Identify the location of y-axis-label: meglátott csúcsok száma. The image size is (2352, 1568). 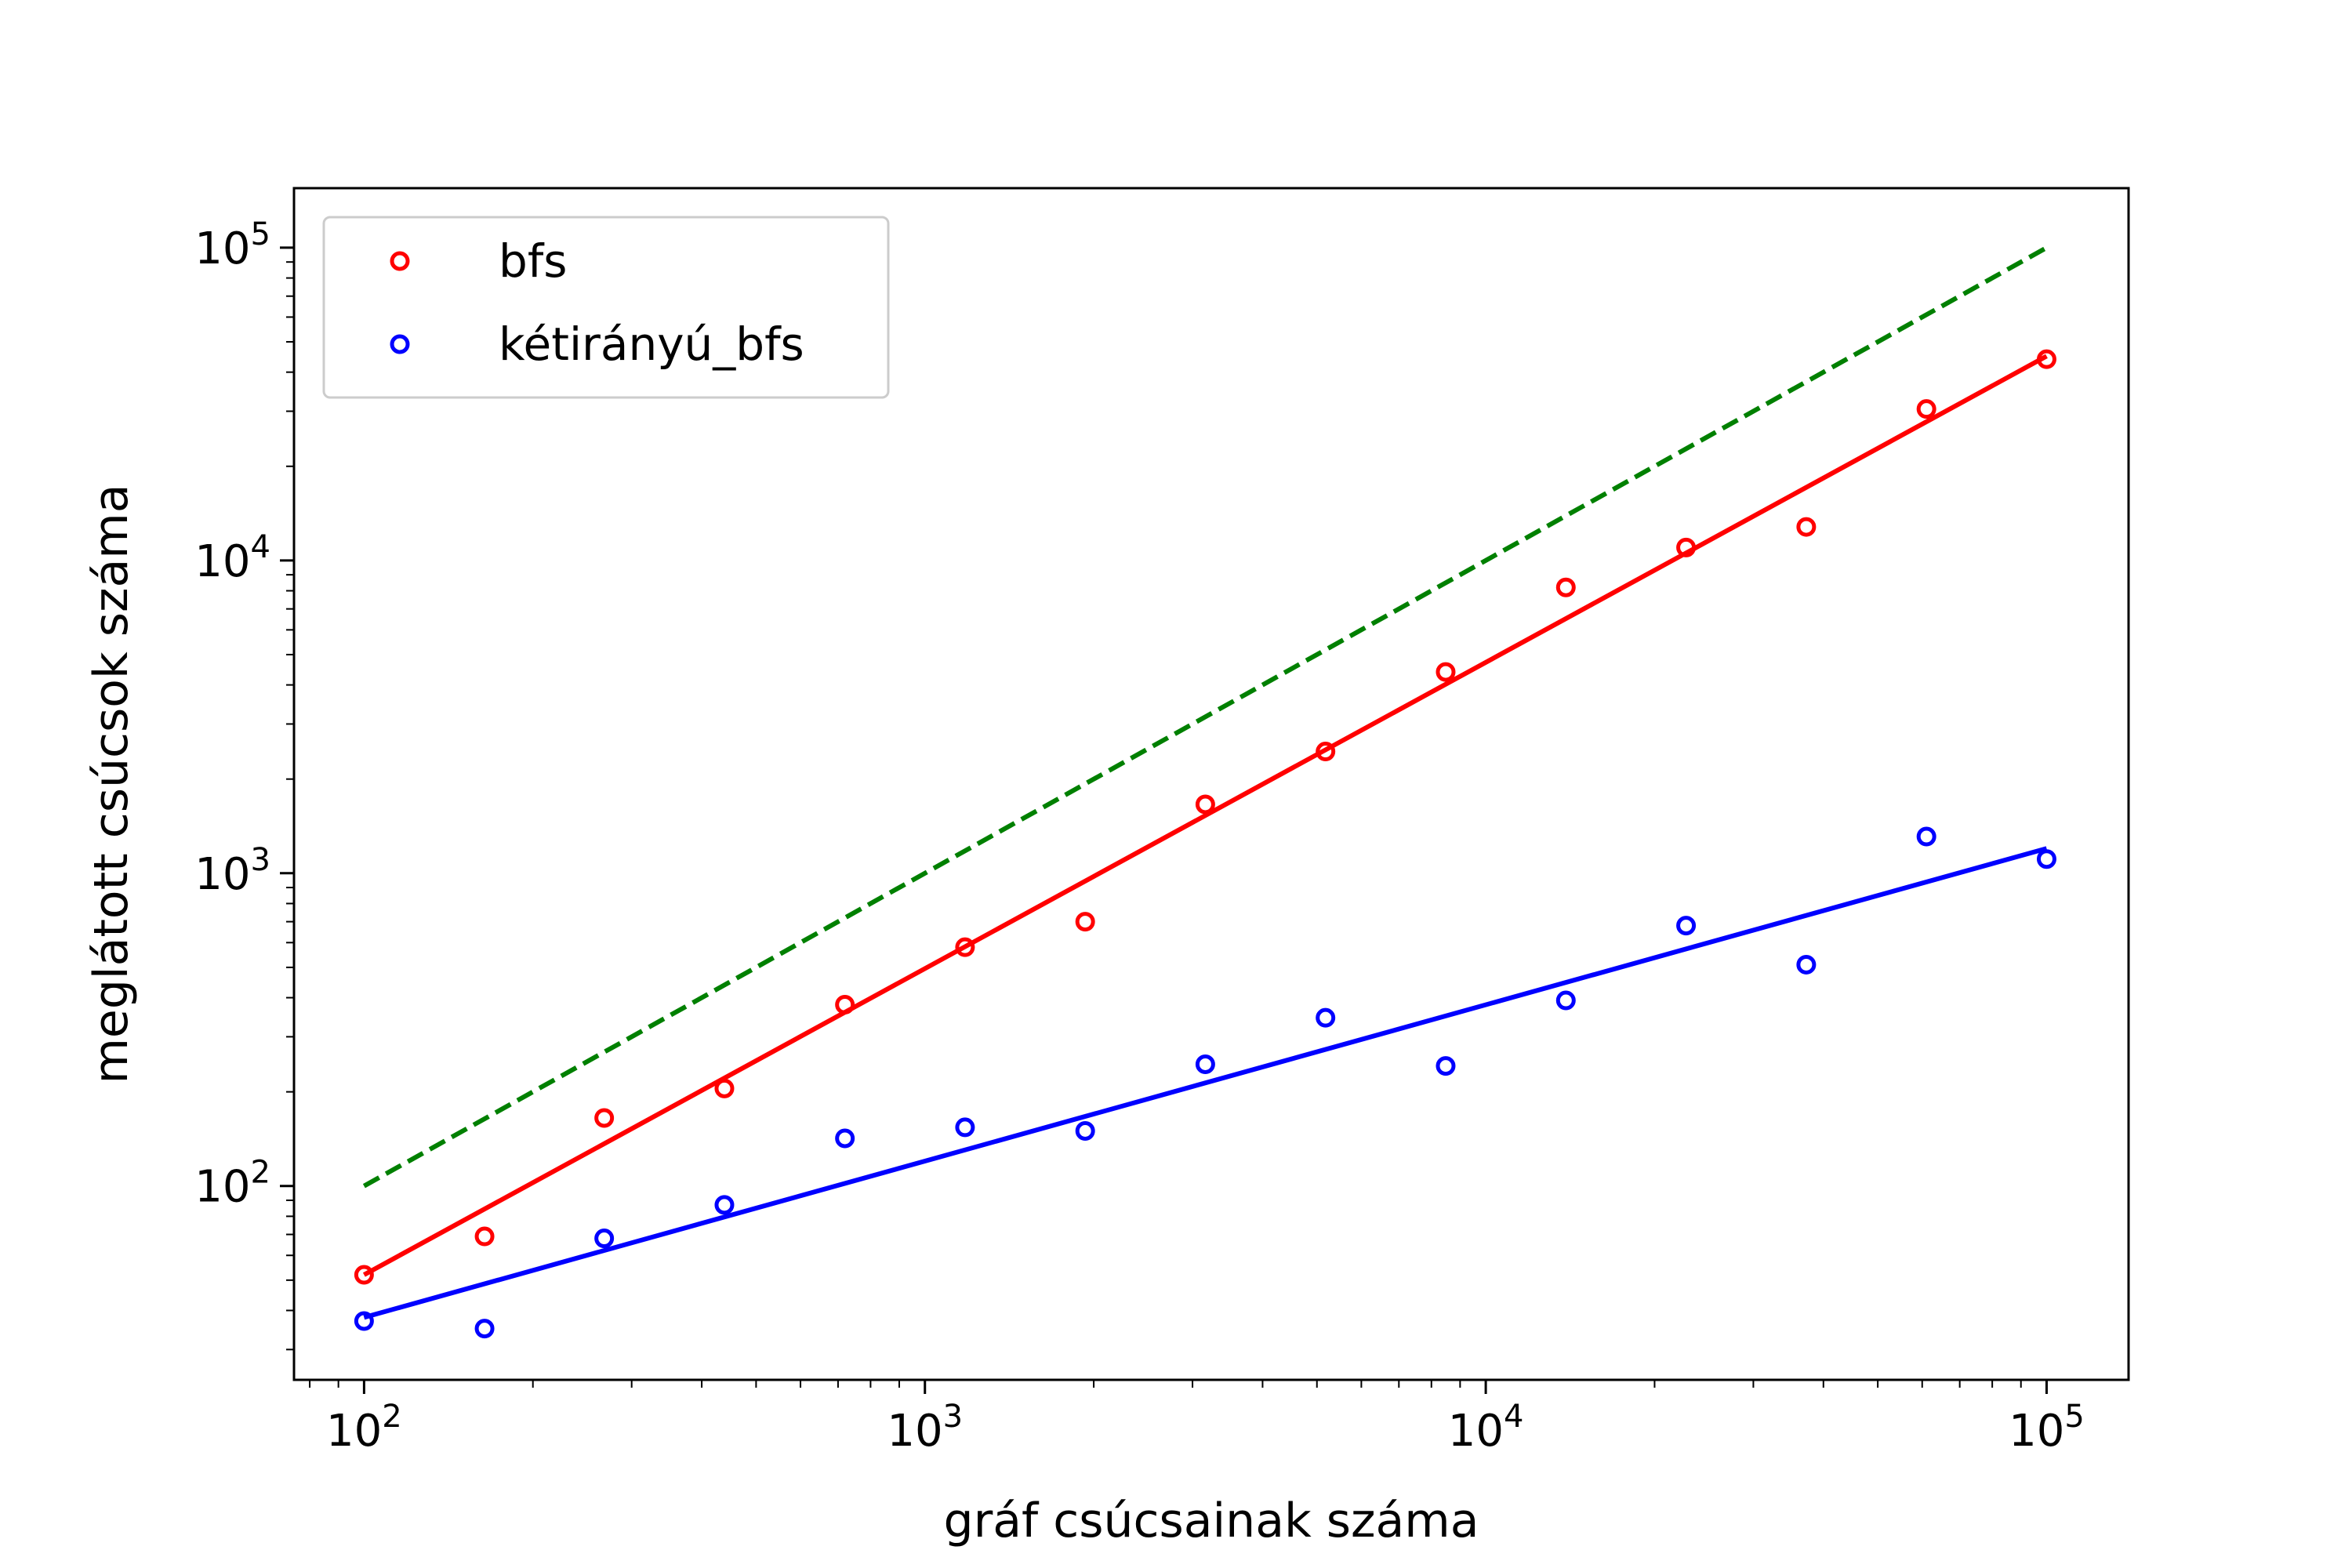
(112, 783).